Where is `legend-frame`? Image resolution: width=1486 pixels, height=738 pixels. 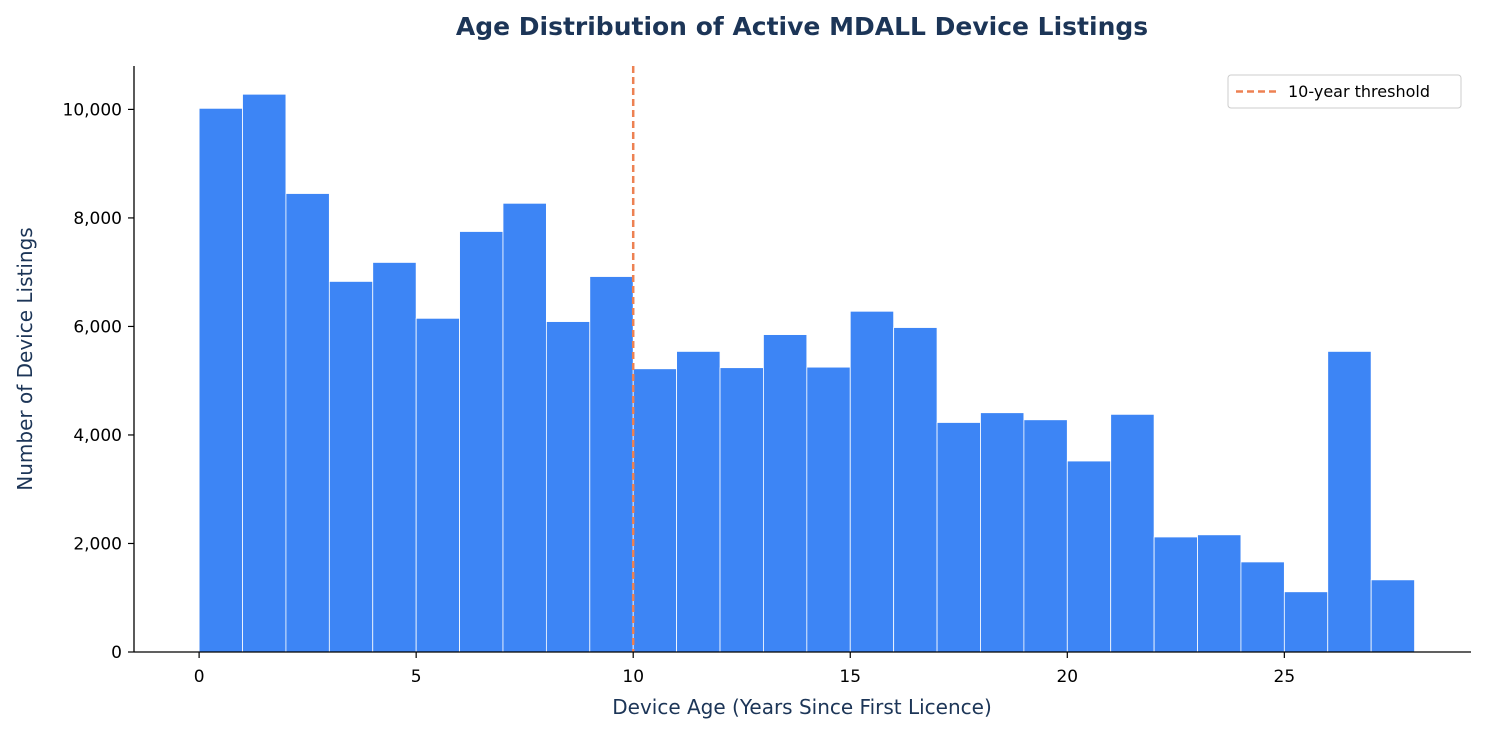
legend-frame is located at coordinates (1344, 91).